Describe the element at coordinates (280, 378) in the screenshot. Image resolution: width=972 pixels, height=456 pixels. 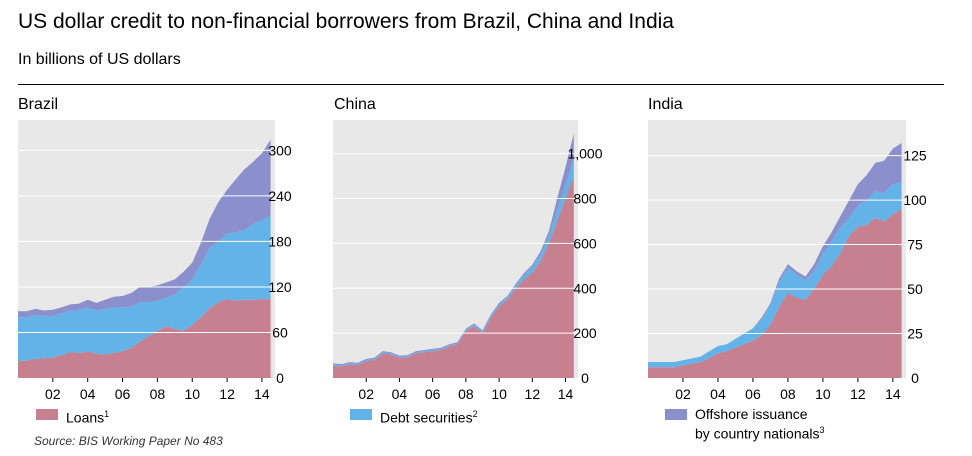
I see `y-tick-label-brazil: 0` at that location.